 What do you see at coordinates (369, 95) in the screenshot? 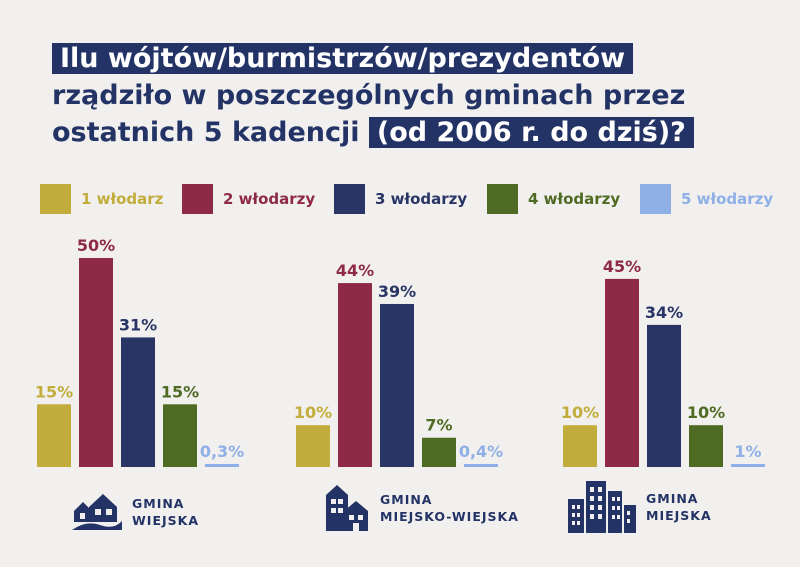
I see `title-line-2: rządziło w poszczególnych gminach przez` at bounding box center [369, 95].